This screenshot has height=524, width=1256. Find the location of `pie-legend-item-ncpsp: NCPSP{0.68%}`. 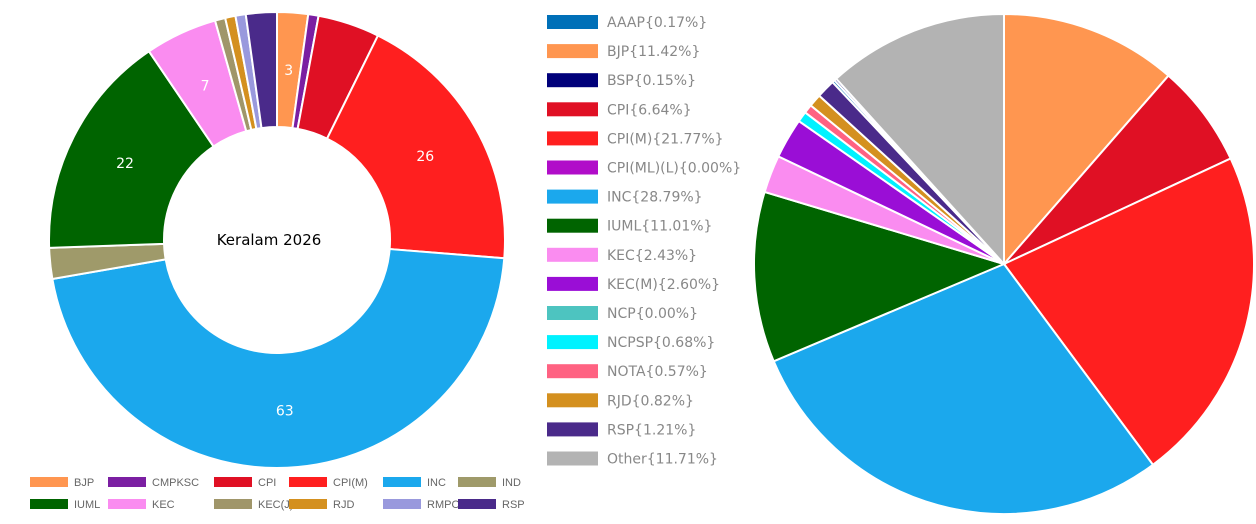

pie-legend-item-ncpsp: NCPSP{0.68%} is located at coordinates (631, 343).